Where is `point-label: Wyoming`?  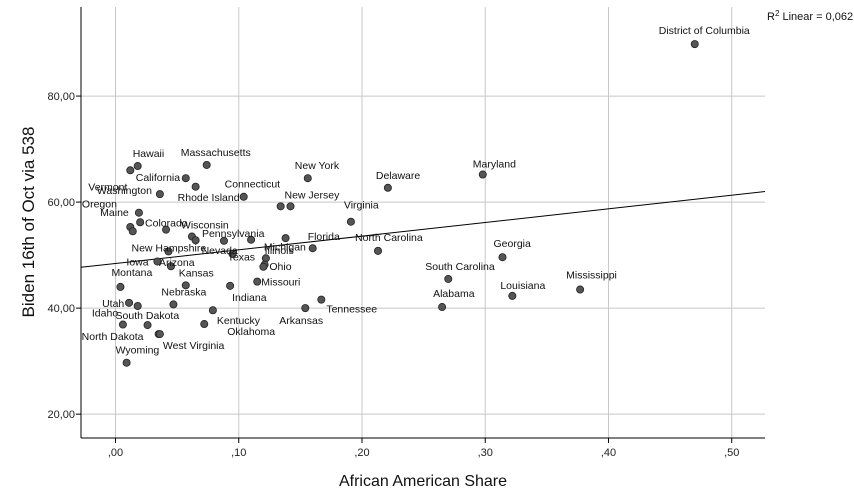
point-label: Wyoming is located at coordinates (138, 351).